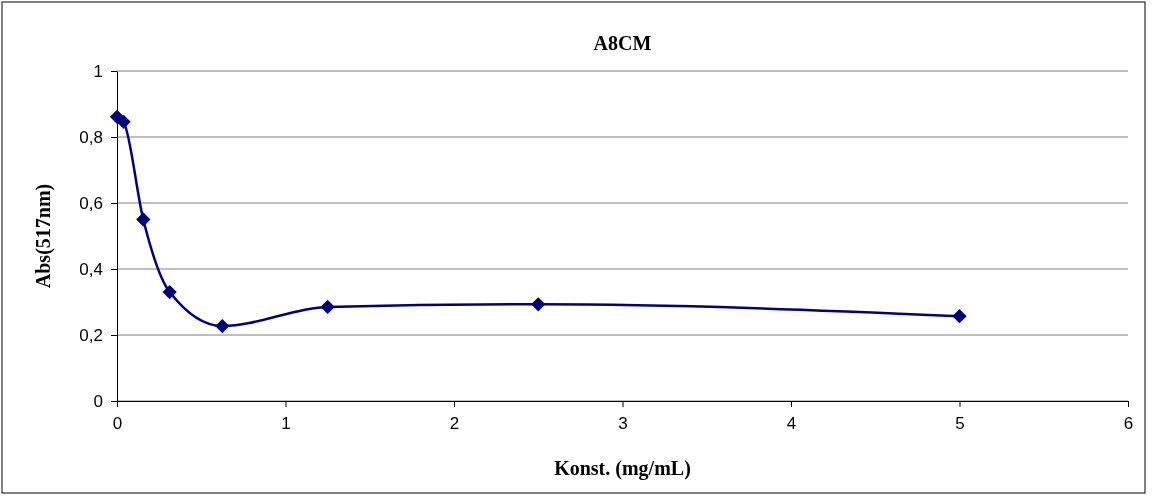 Image resolution: width=1160 pixels, height=497 pixels. Describe the element at coordinates (117, 423) in the screenshot. I see `x-tick-label: 0` at that location.